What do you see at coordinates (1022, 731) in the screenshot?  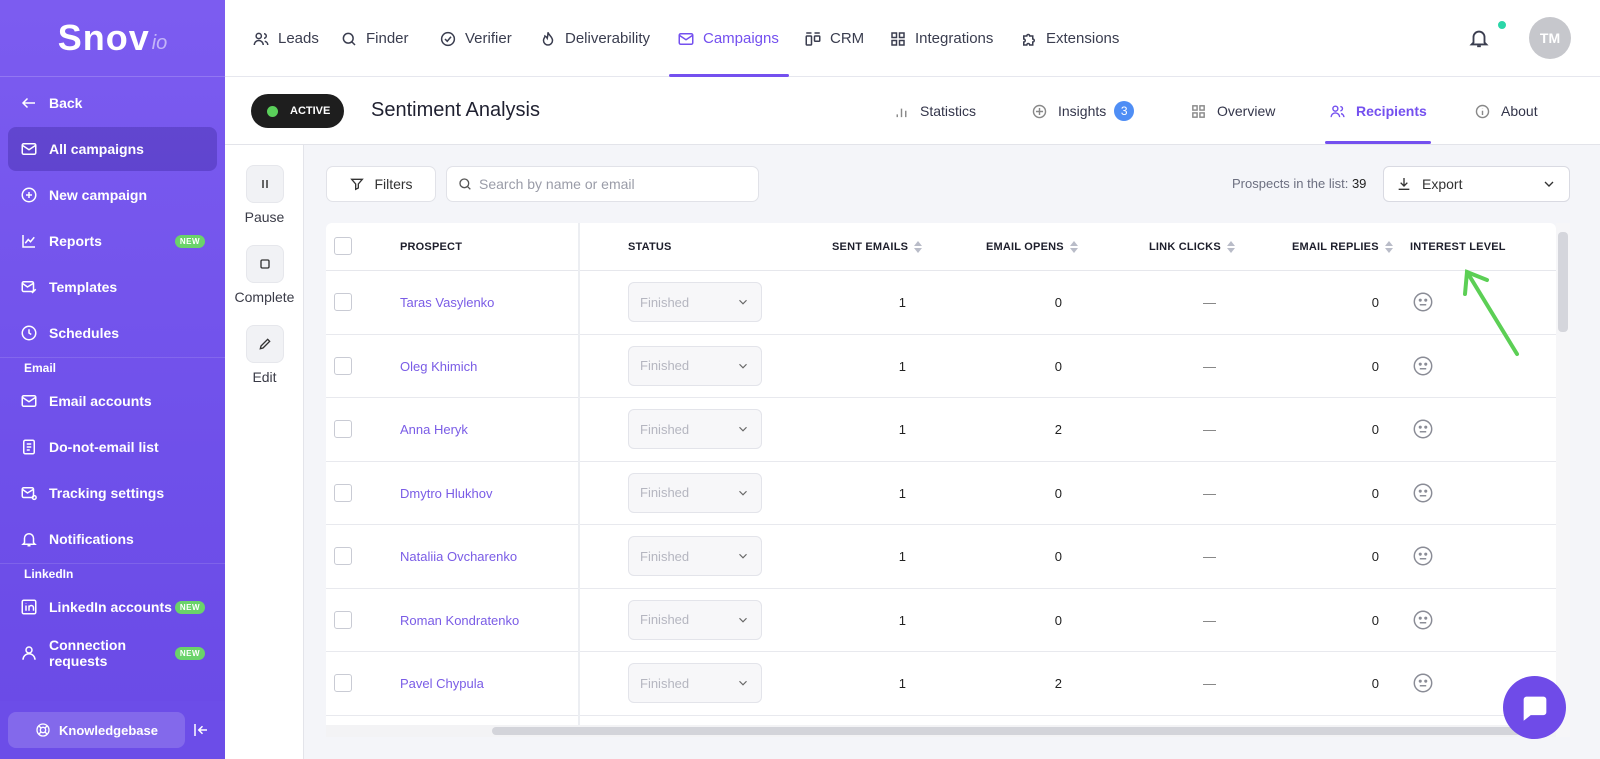 I see `horizontal-scrollbar` at bounding box center [1022, 731].